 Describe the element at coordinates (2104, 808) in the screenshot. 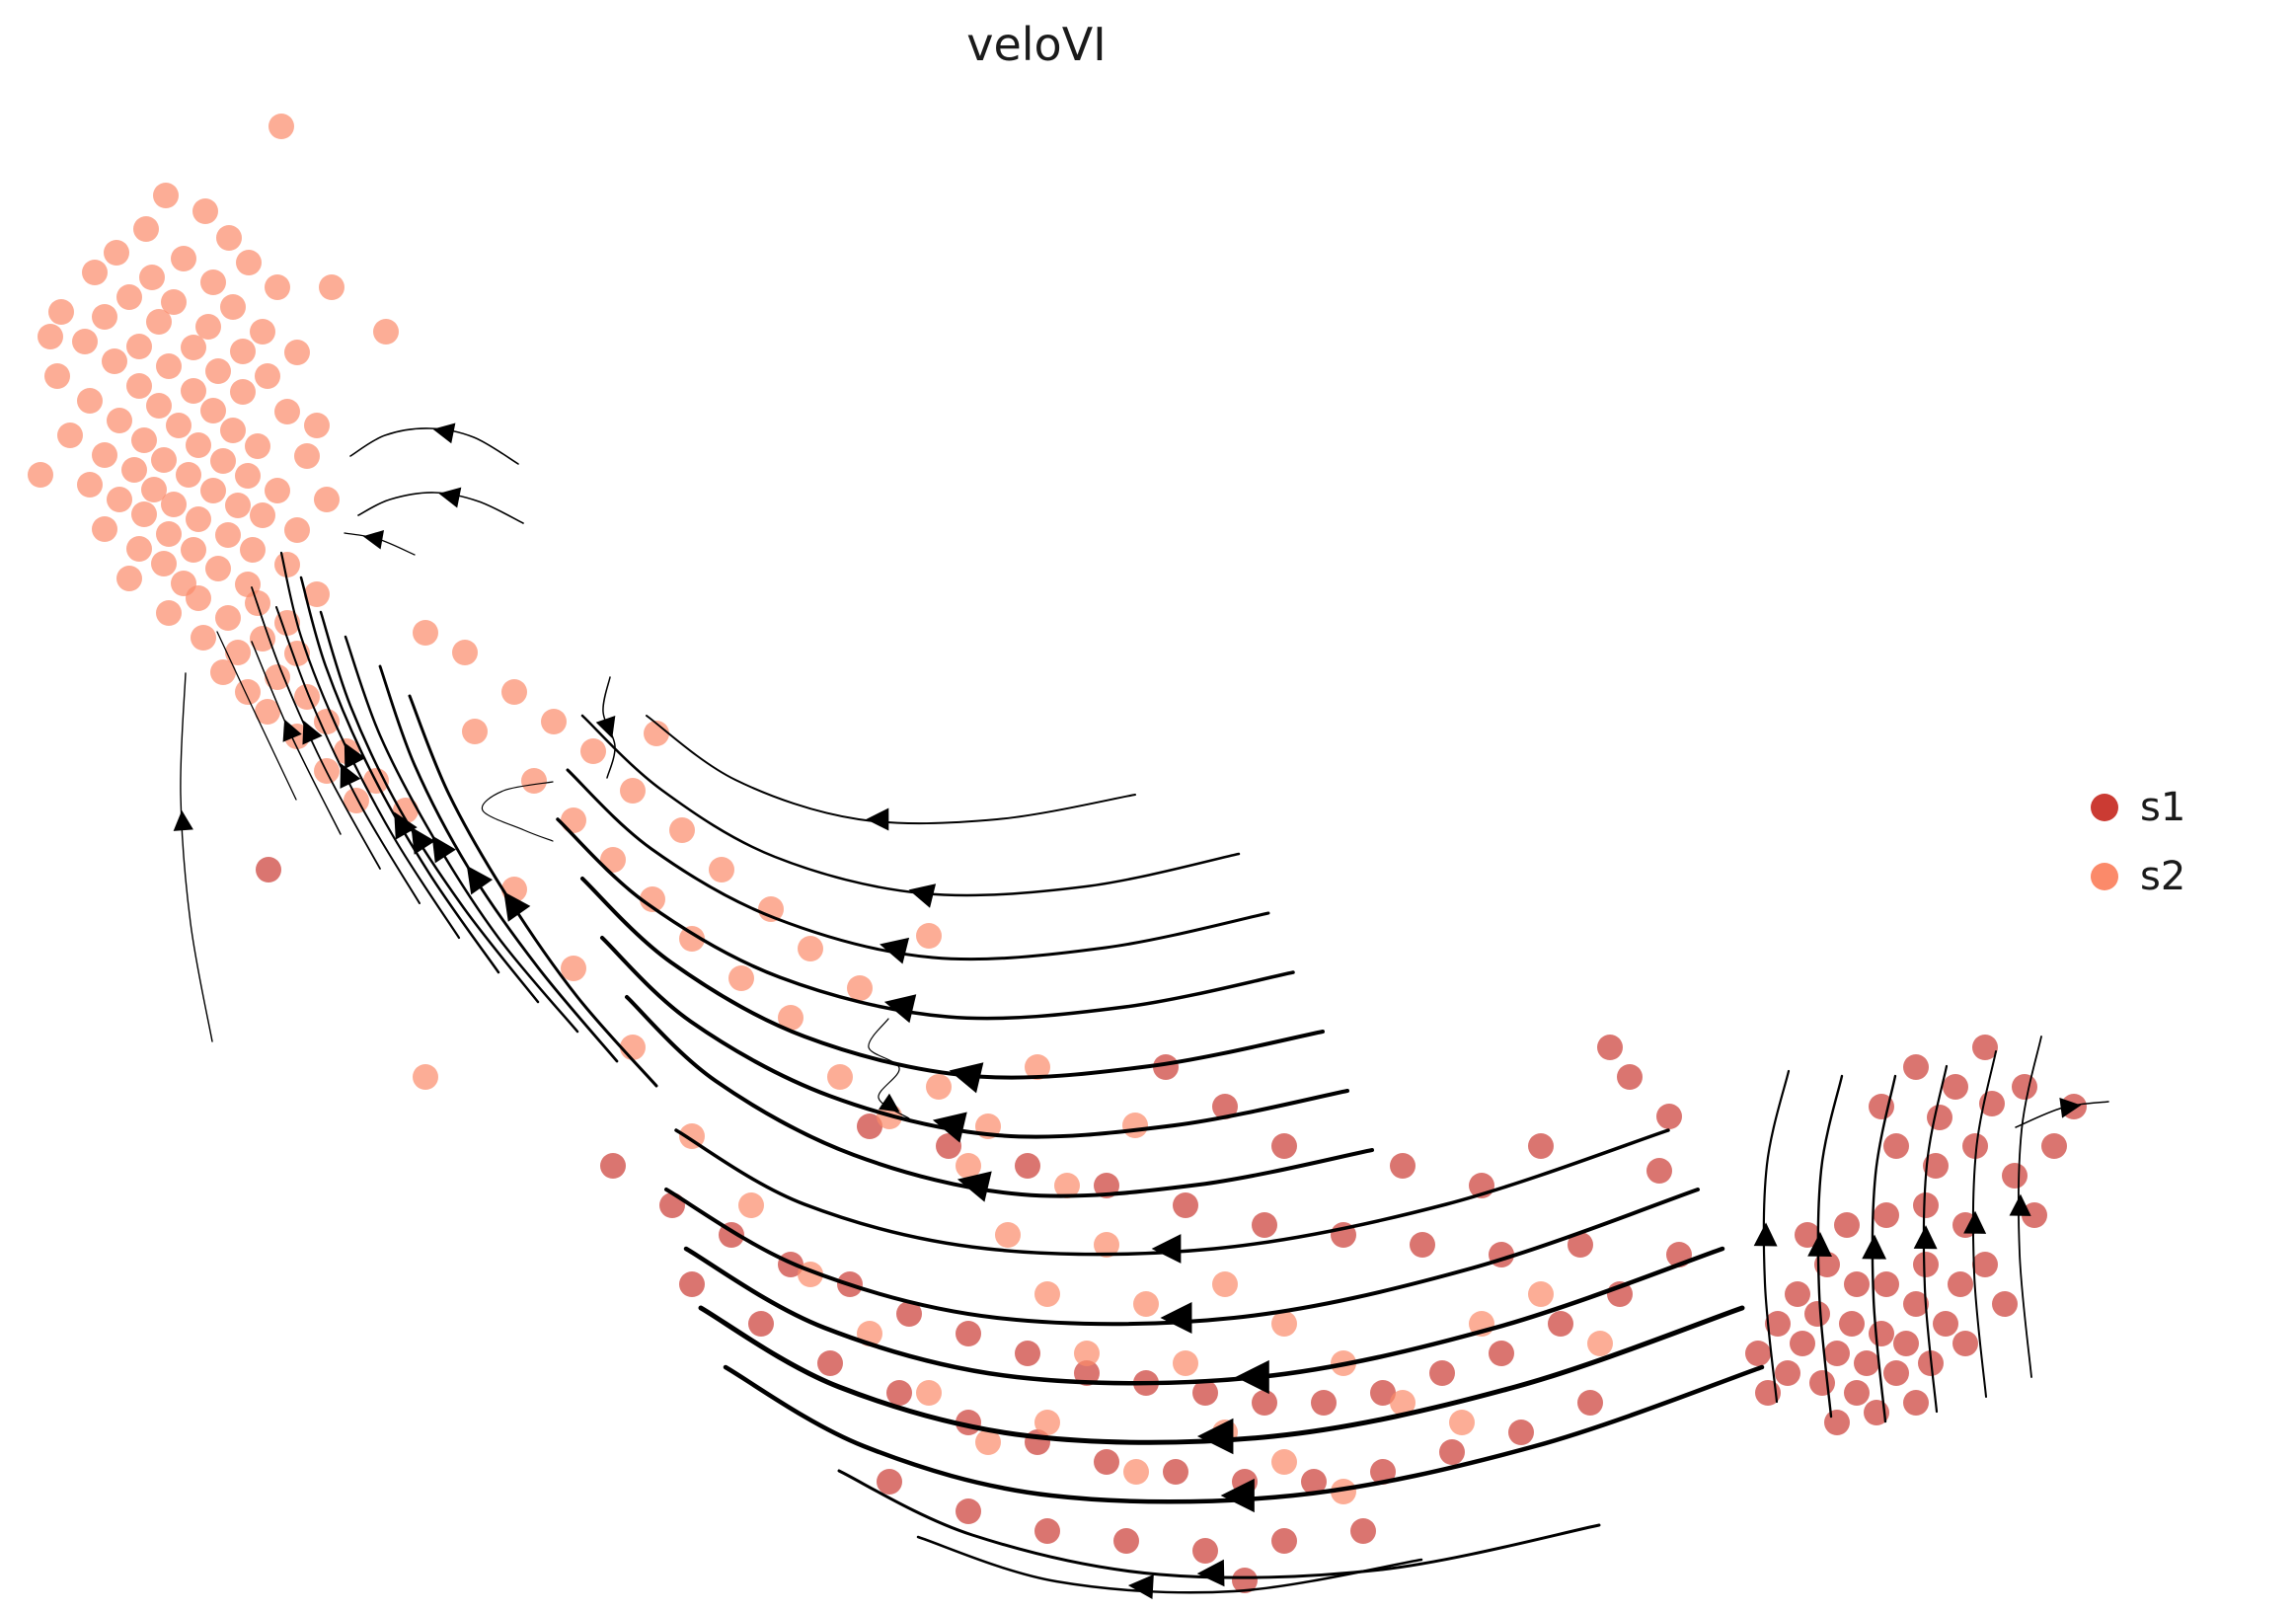

I see `legend-dot-s1` at that location.